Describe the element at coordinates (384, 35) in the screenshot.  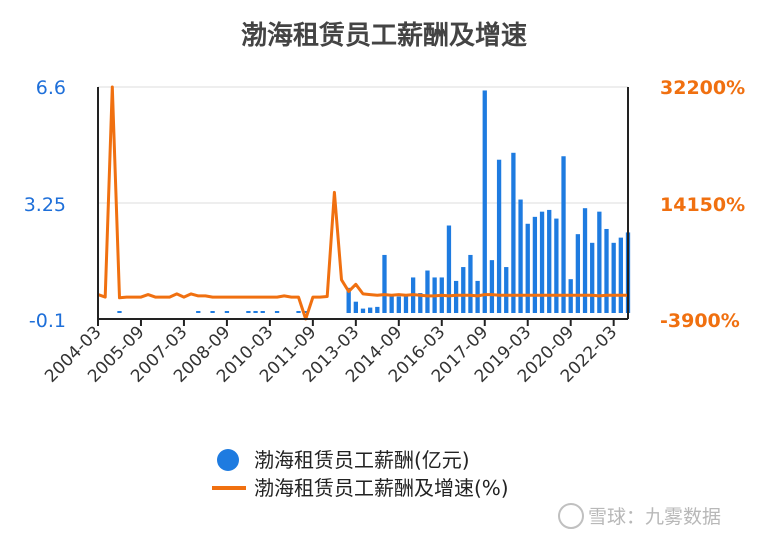
I see `chart-title: 渤海租赁员工薪酬及增速` at that location.